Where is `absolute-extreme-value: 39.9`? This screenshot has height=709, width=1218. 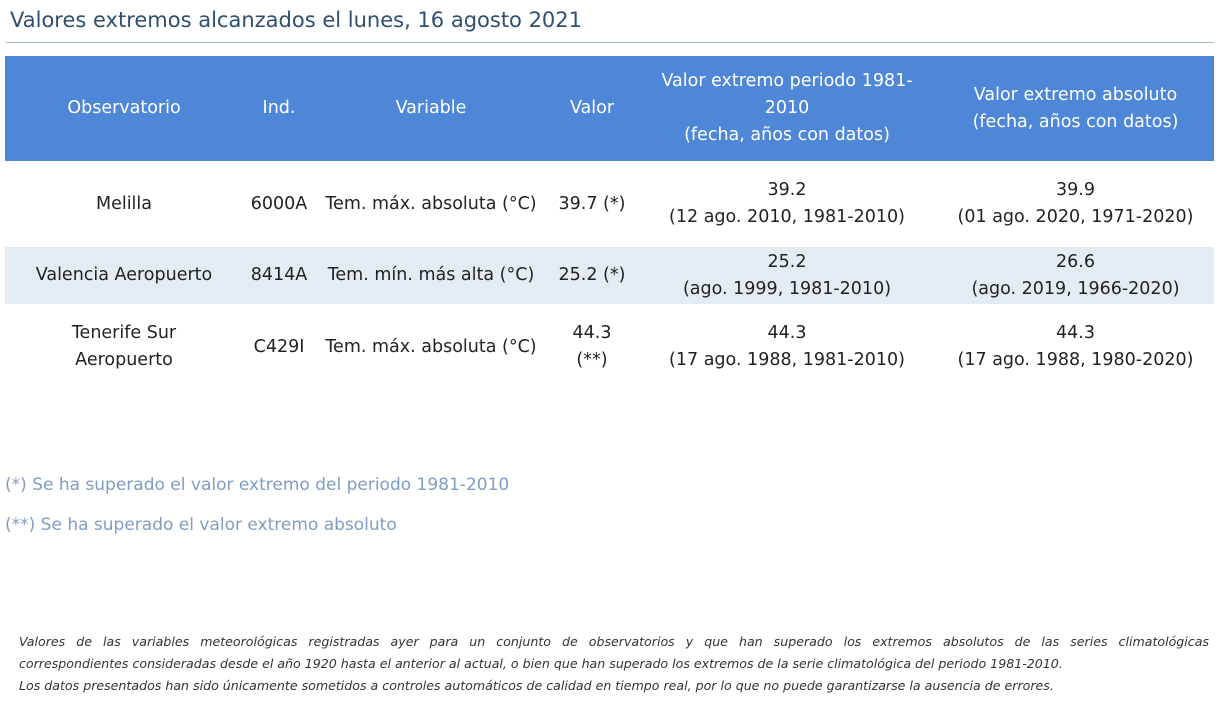 absolute-extreme-value: 39.9 is located at coordinates (1075, 190).